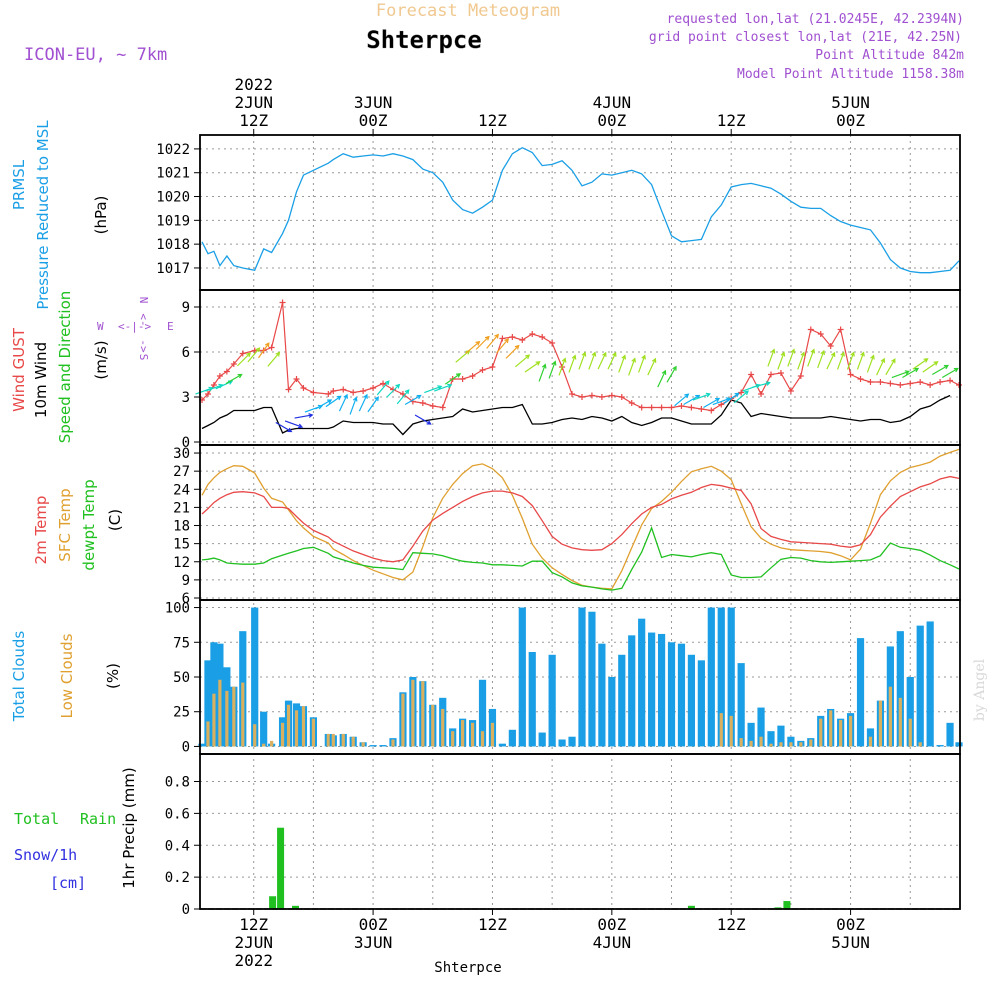 The image size is (1000, 1000). Describe the element at coordinates (186, 910) in the screenshot. I see `y-tick-label: 0` at that location.